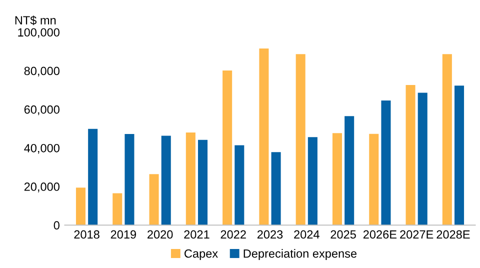 This screenshot has width=480, height=268. What do you see at coordinates (453, 234) in the screenshot?
I see `x-tick-label: 2028E` at bounding box center [453, 234].